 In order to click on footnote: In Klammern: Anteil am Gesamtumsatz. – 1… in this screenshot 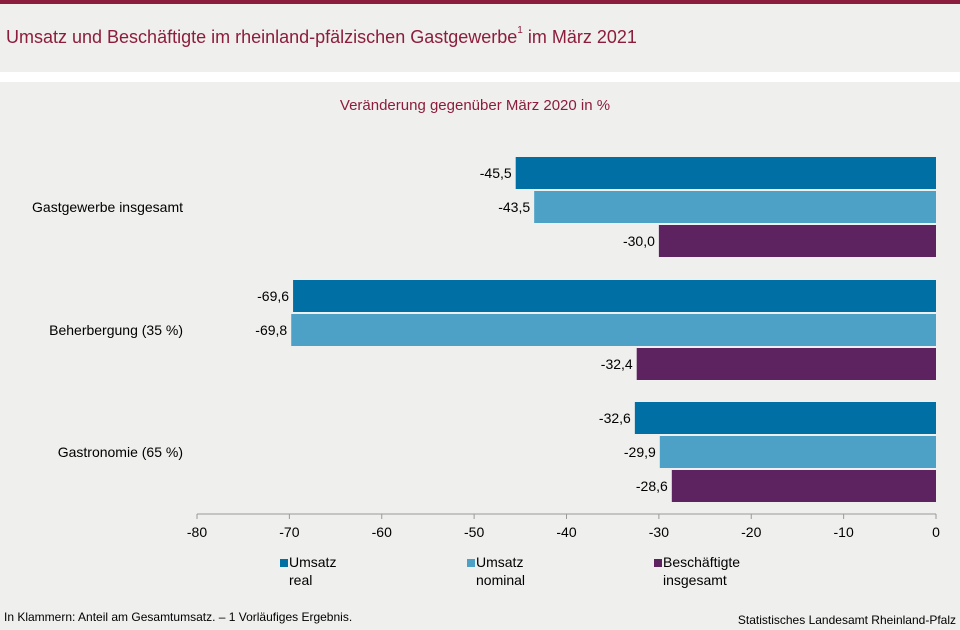, I will do `click(178, 617)`.